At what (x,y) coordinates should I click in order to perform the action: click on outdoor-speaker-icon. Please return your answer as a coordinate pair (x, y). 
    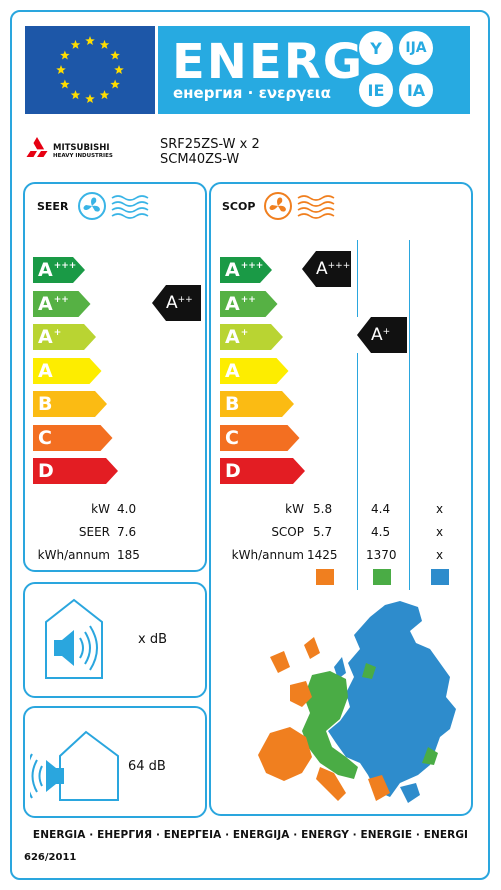
    Looking at the image, I should click on (74, 765).